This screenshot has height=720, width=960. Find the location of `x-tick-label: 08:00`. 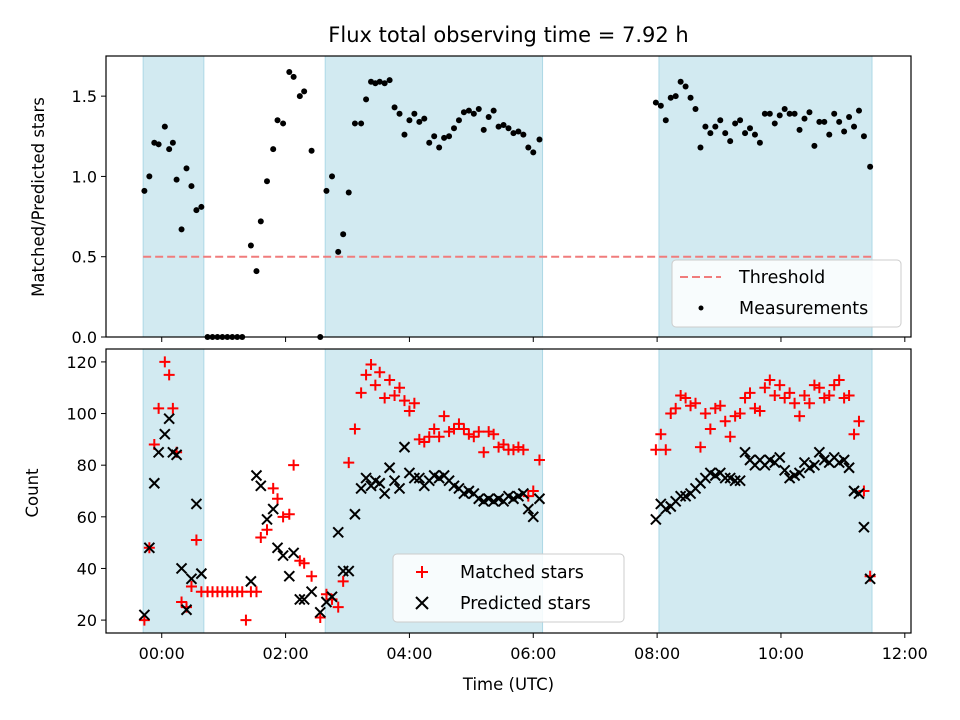

x-tick-label: 08:00 is located at coordinates (657, 653).